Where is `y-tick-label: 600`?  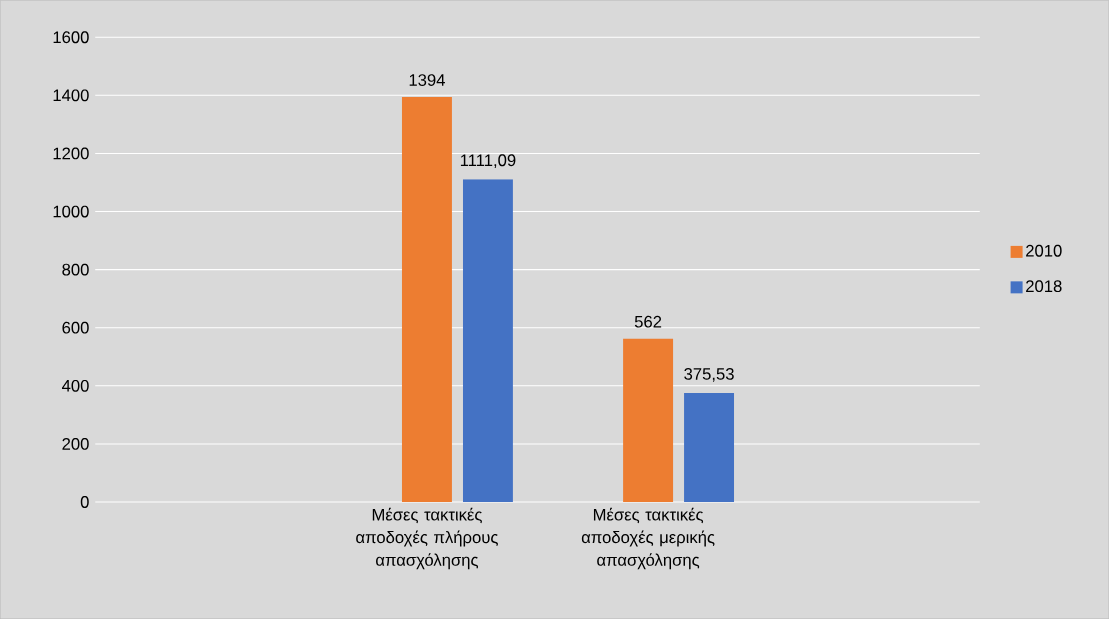 y-tick-label: 600 is located at coordinates (75, 327).